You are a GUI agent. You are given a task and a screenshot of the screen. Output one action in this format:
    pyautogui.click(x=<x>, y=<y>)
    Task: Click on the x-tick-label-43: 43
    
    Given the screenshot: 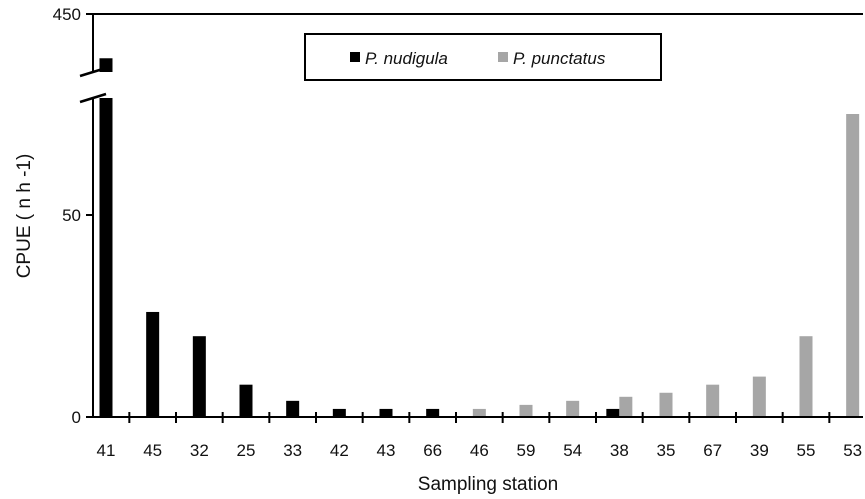 What is the action you would take?
    pyautogui.click(x=386, y=450)
    